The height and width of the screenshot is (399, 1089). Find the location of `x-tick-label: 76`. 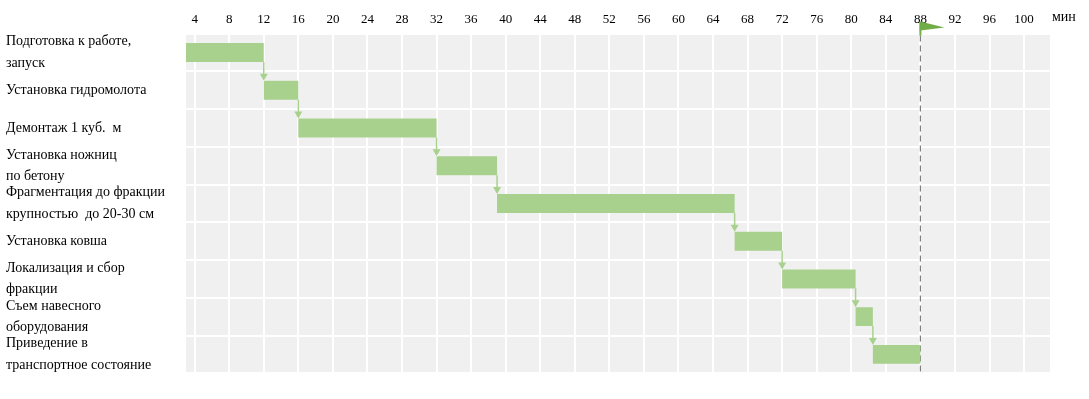

x-tick-label: 76 is located at coordinates (817, 19).